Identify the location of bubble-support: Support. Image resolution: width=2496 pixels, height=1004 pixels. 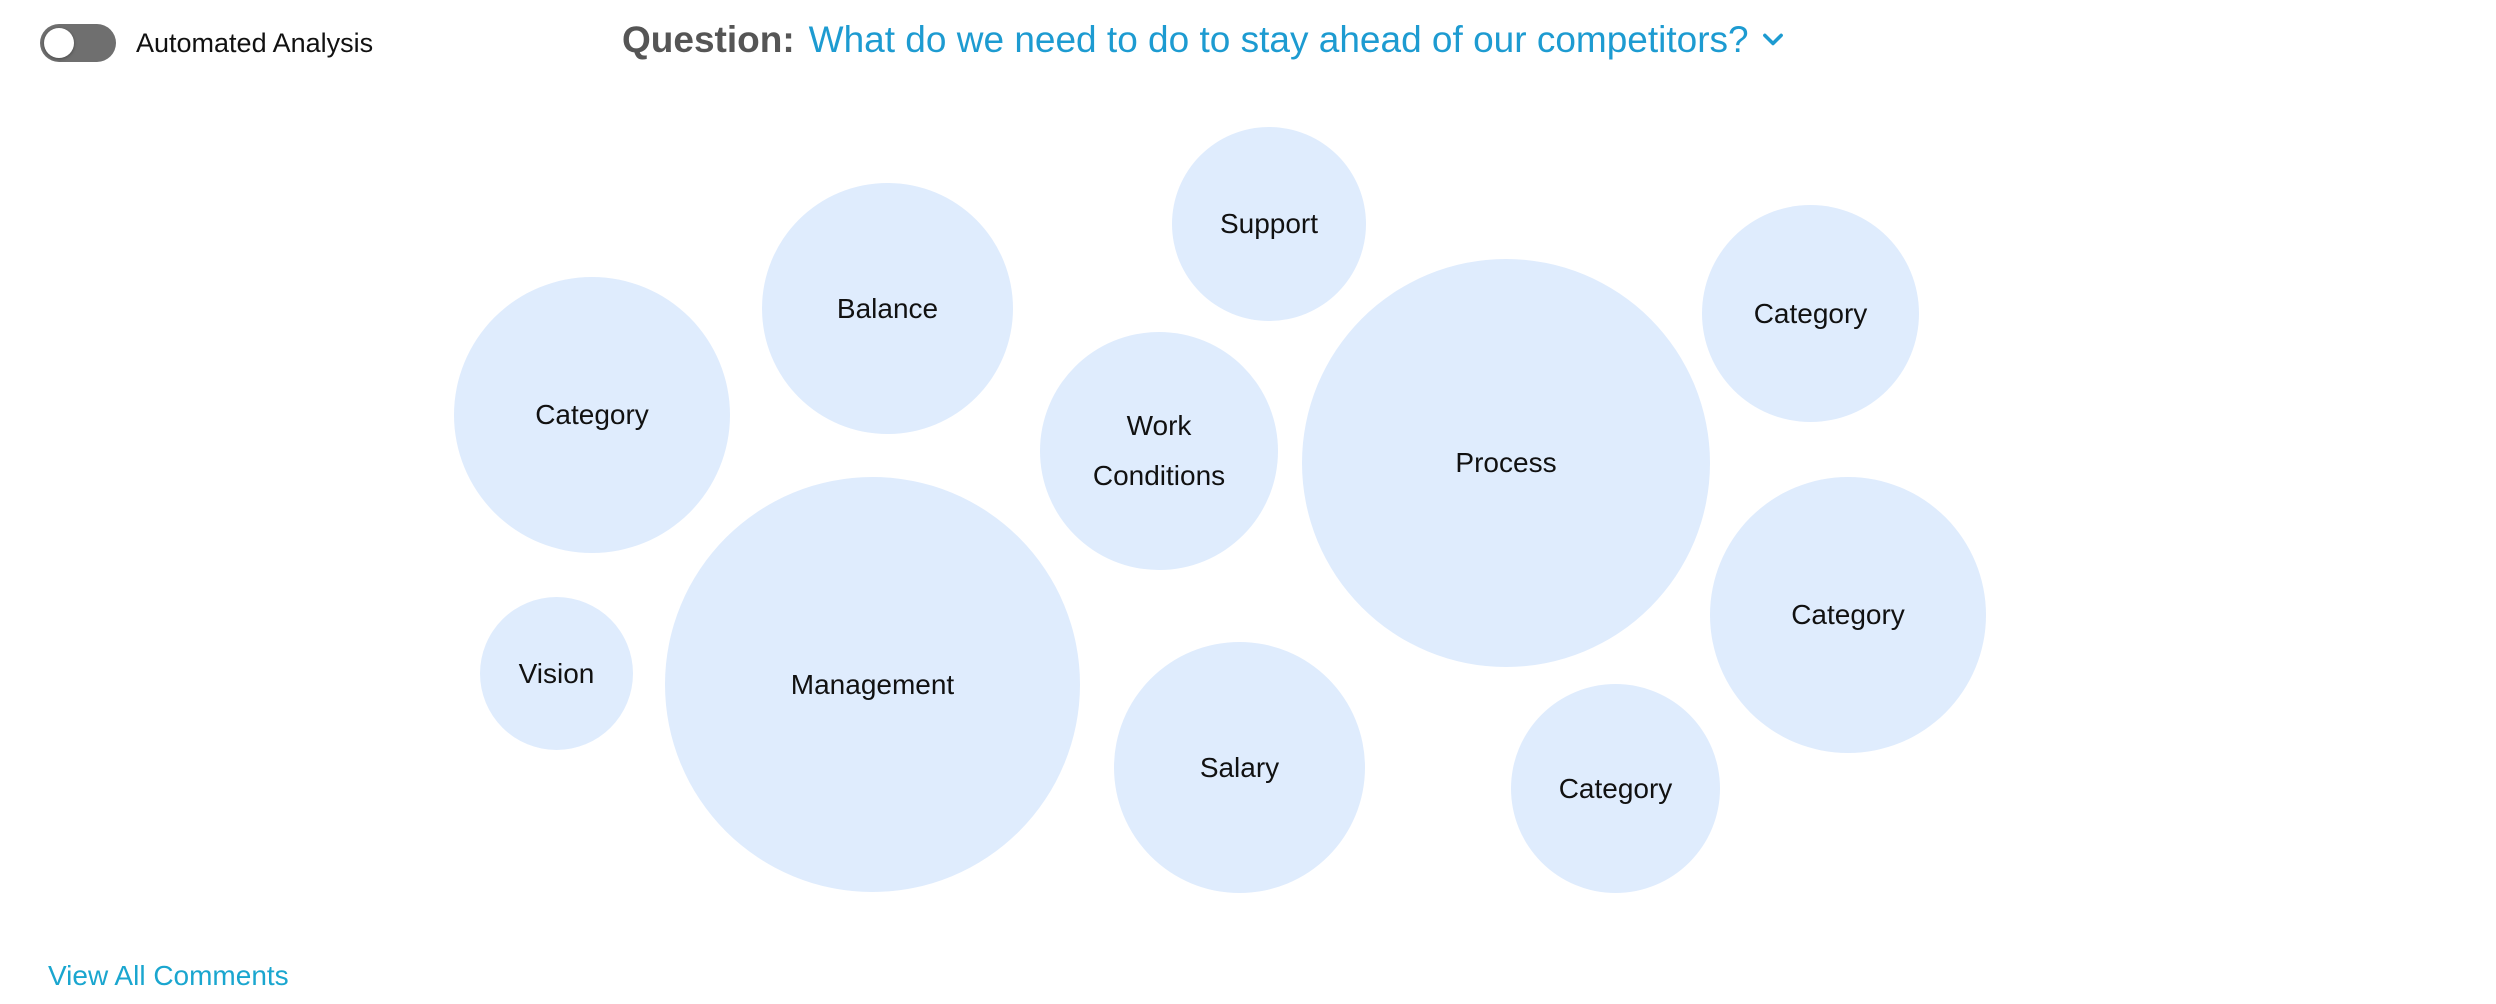
(1269, 224).